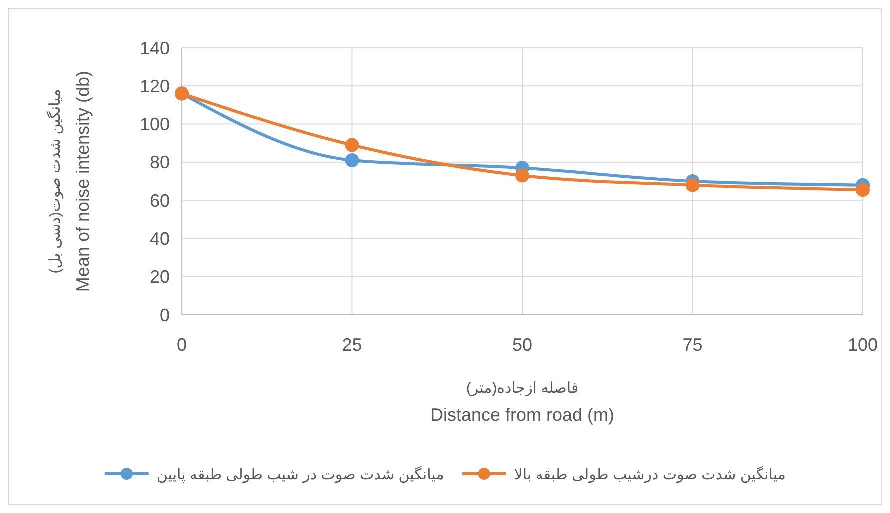 The width and height of the screenshot is (890, 513). What do you see at coordinates (692, 345) in the screenshot?
I see `x-tick-label: 75` at bounding box center [692, 345].